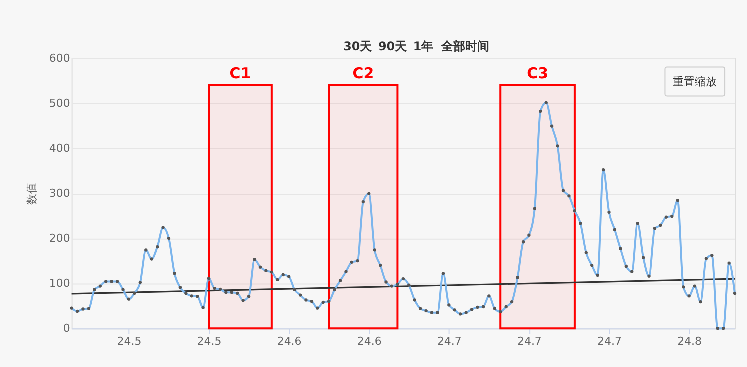 Image resolution: width=747 pixels, height=367 pixels. I want to click on band-label: C2, so click(363, 73).